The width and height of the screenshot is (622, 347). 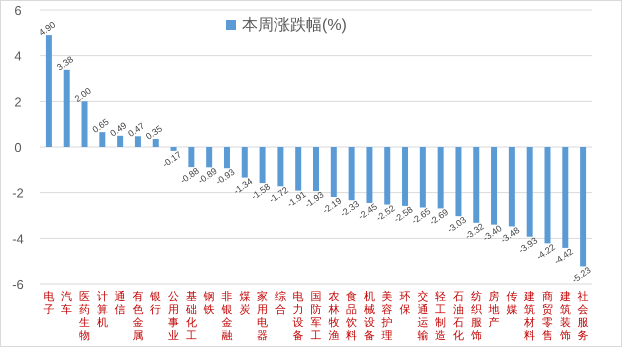 What do you see at coordinates (18, 56) in the screenshot?
I see `y-tick-label: 4` at bounding box center [18, 56].